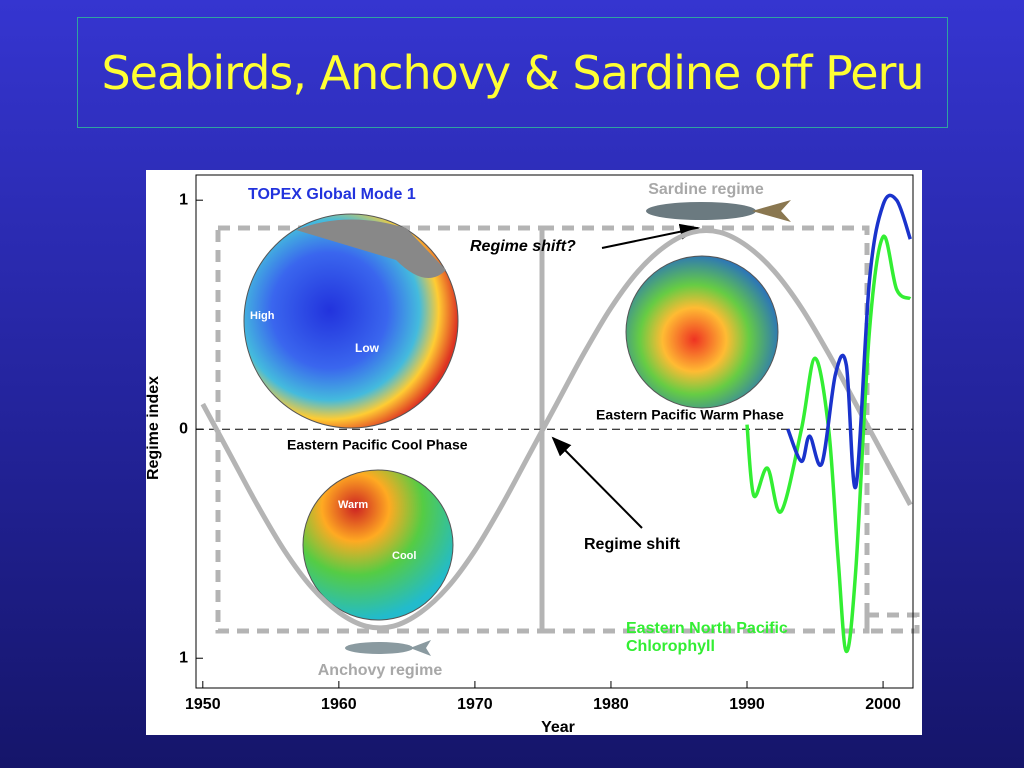  I want to click on annotation: Warm, so click(353, 505).